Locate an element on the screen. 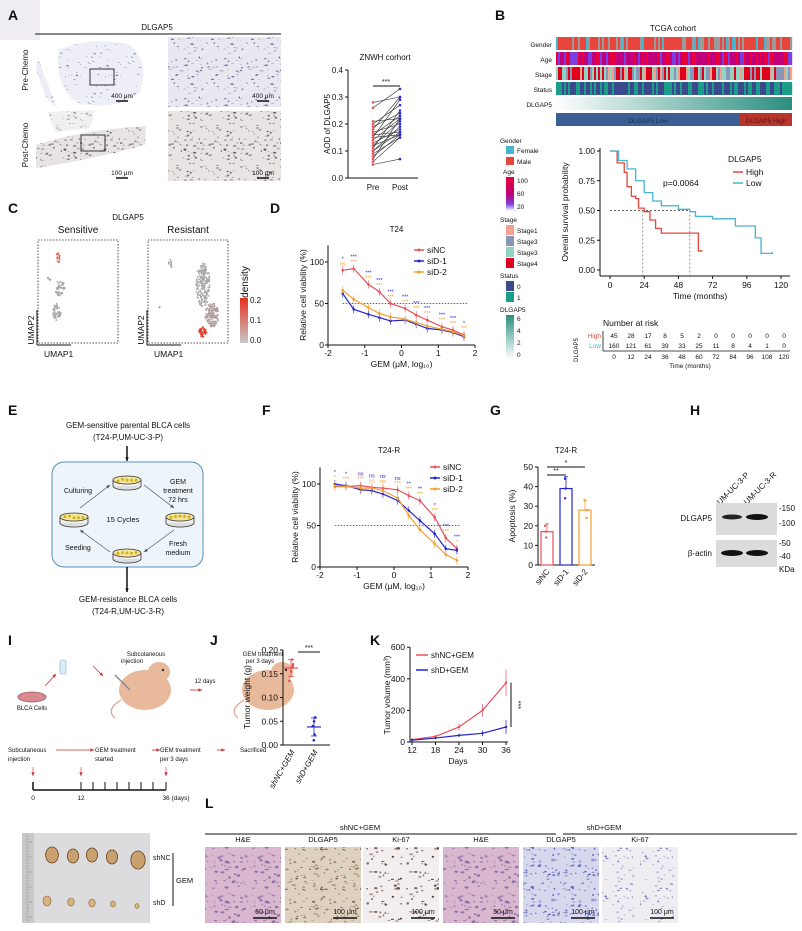 Image resolution: width=802 pixels, height=931 pixels. y-tick-label: 400 is located at coordinates (398, 679).